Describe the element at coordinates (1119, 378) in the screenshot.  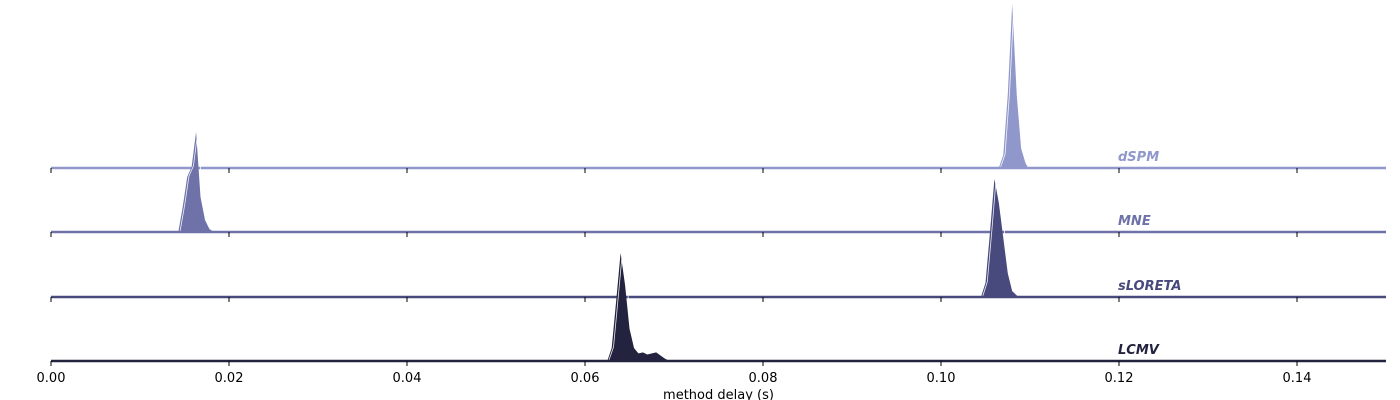
I see `x-tick-label: 0.12` at that location.